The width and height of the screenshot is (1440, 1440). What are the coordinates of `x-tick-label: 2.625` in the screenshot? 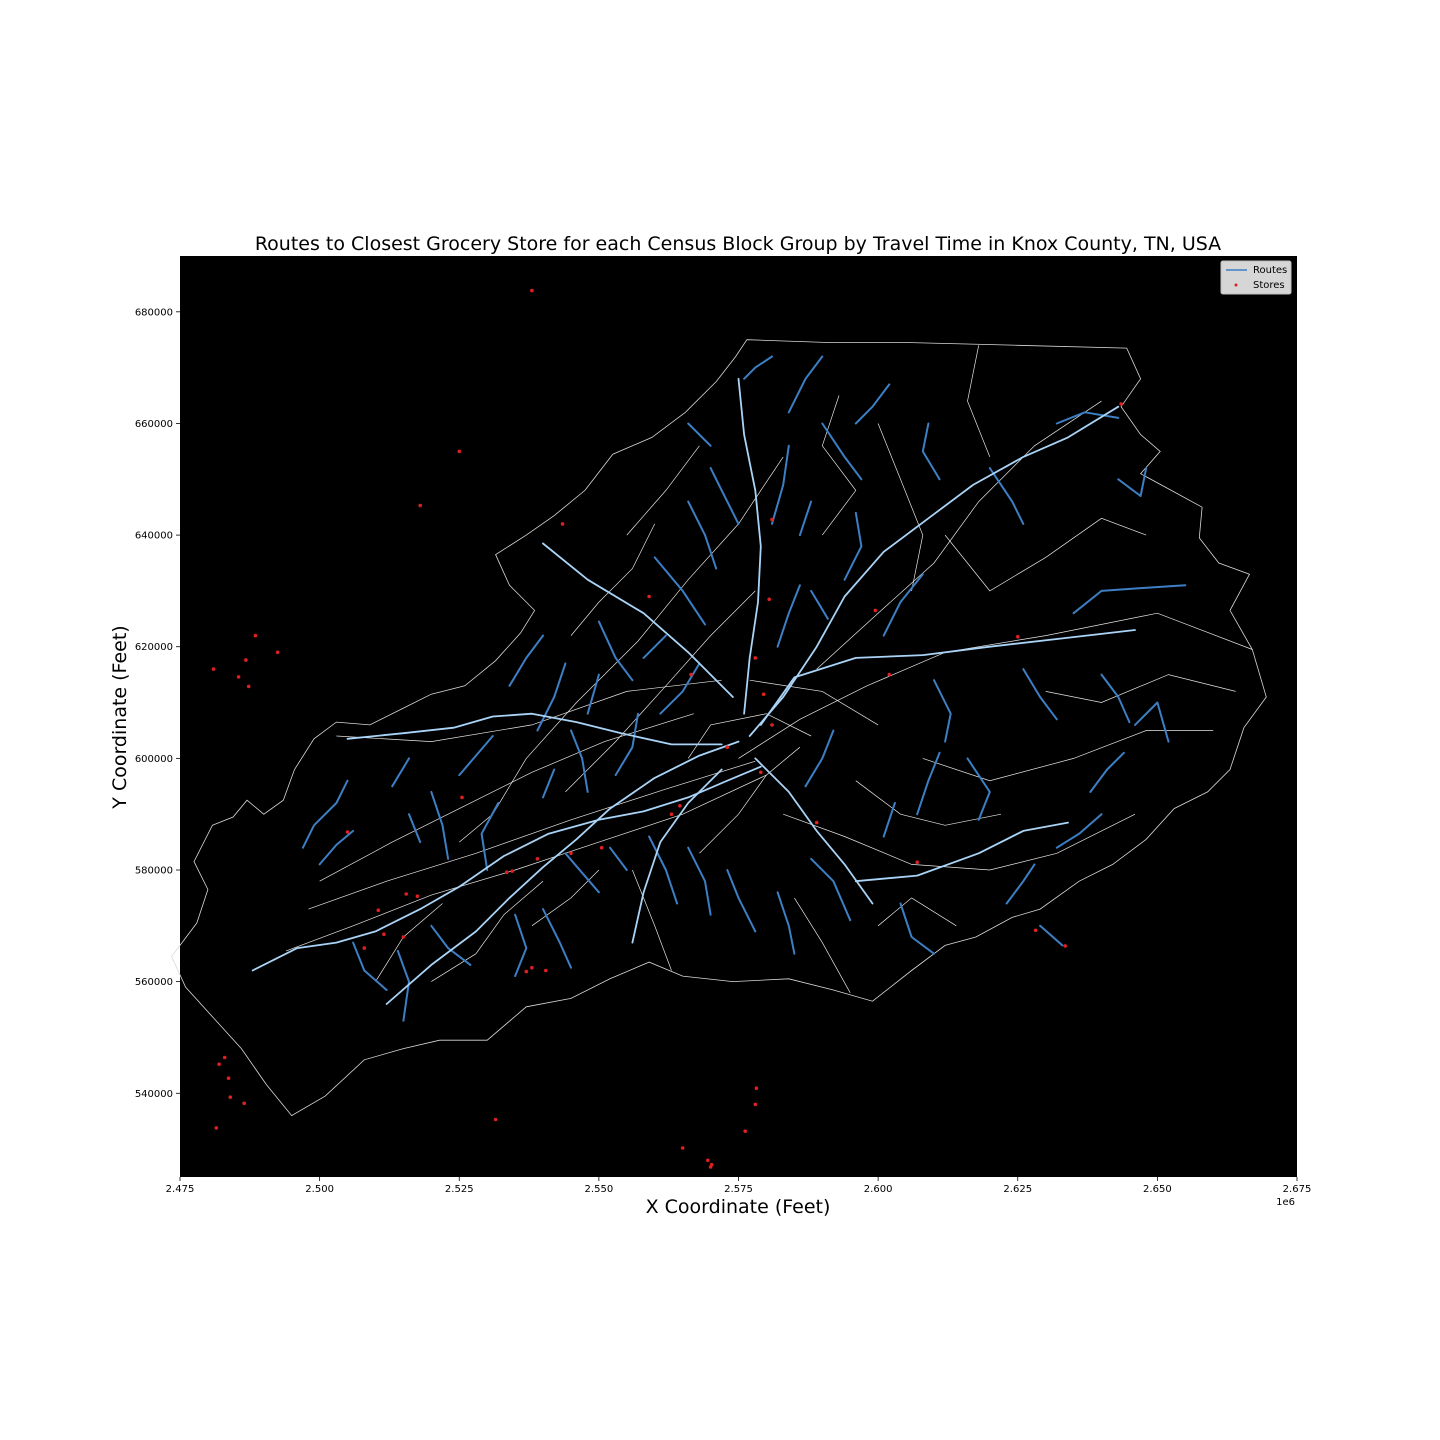 It's located at (1017, 1189).